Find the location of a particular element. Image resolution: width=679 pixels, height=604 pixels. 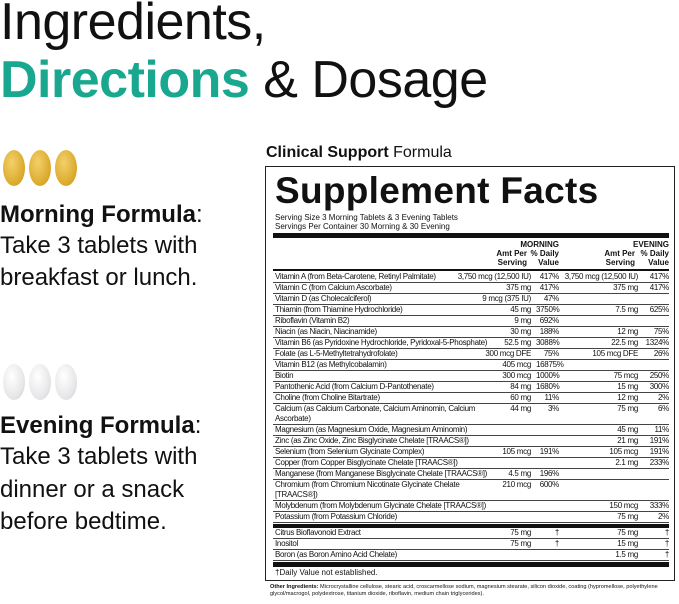

table-row: Riboflavin (Vitamin B2) 9 mg 692% is located at coordinates (471, 321).